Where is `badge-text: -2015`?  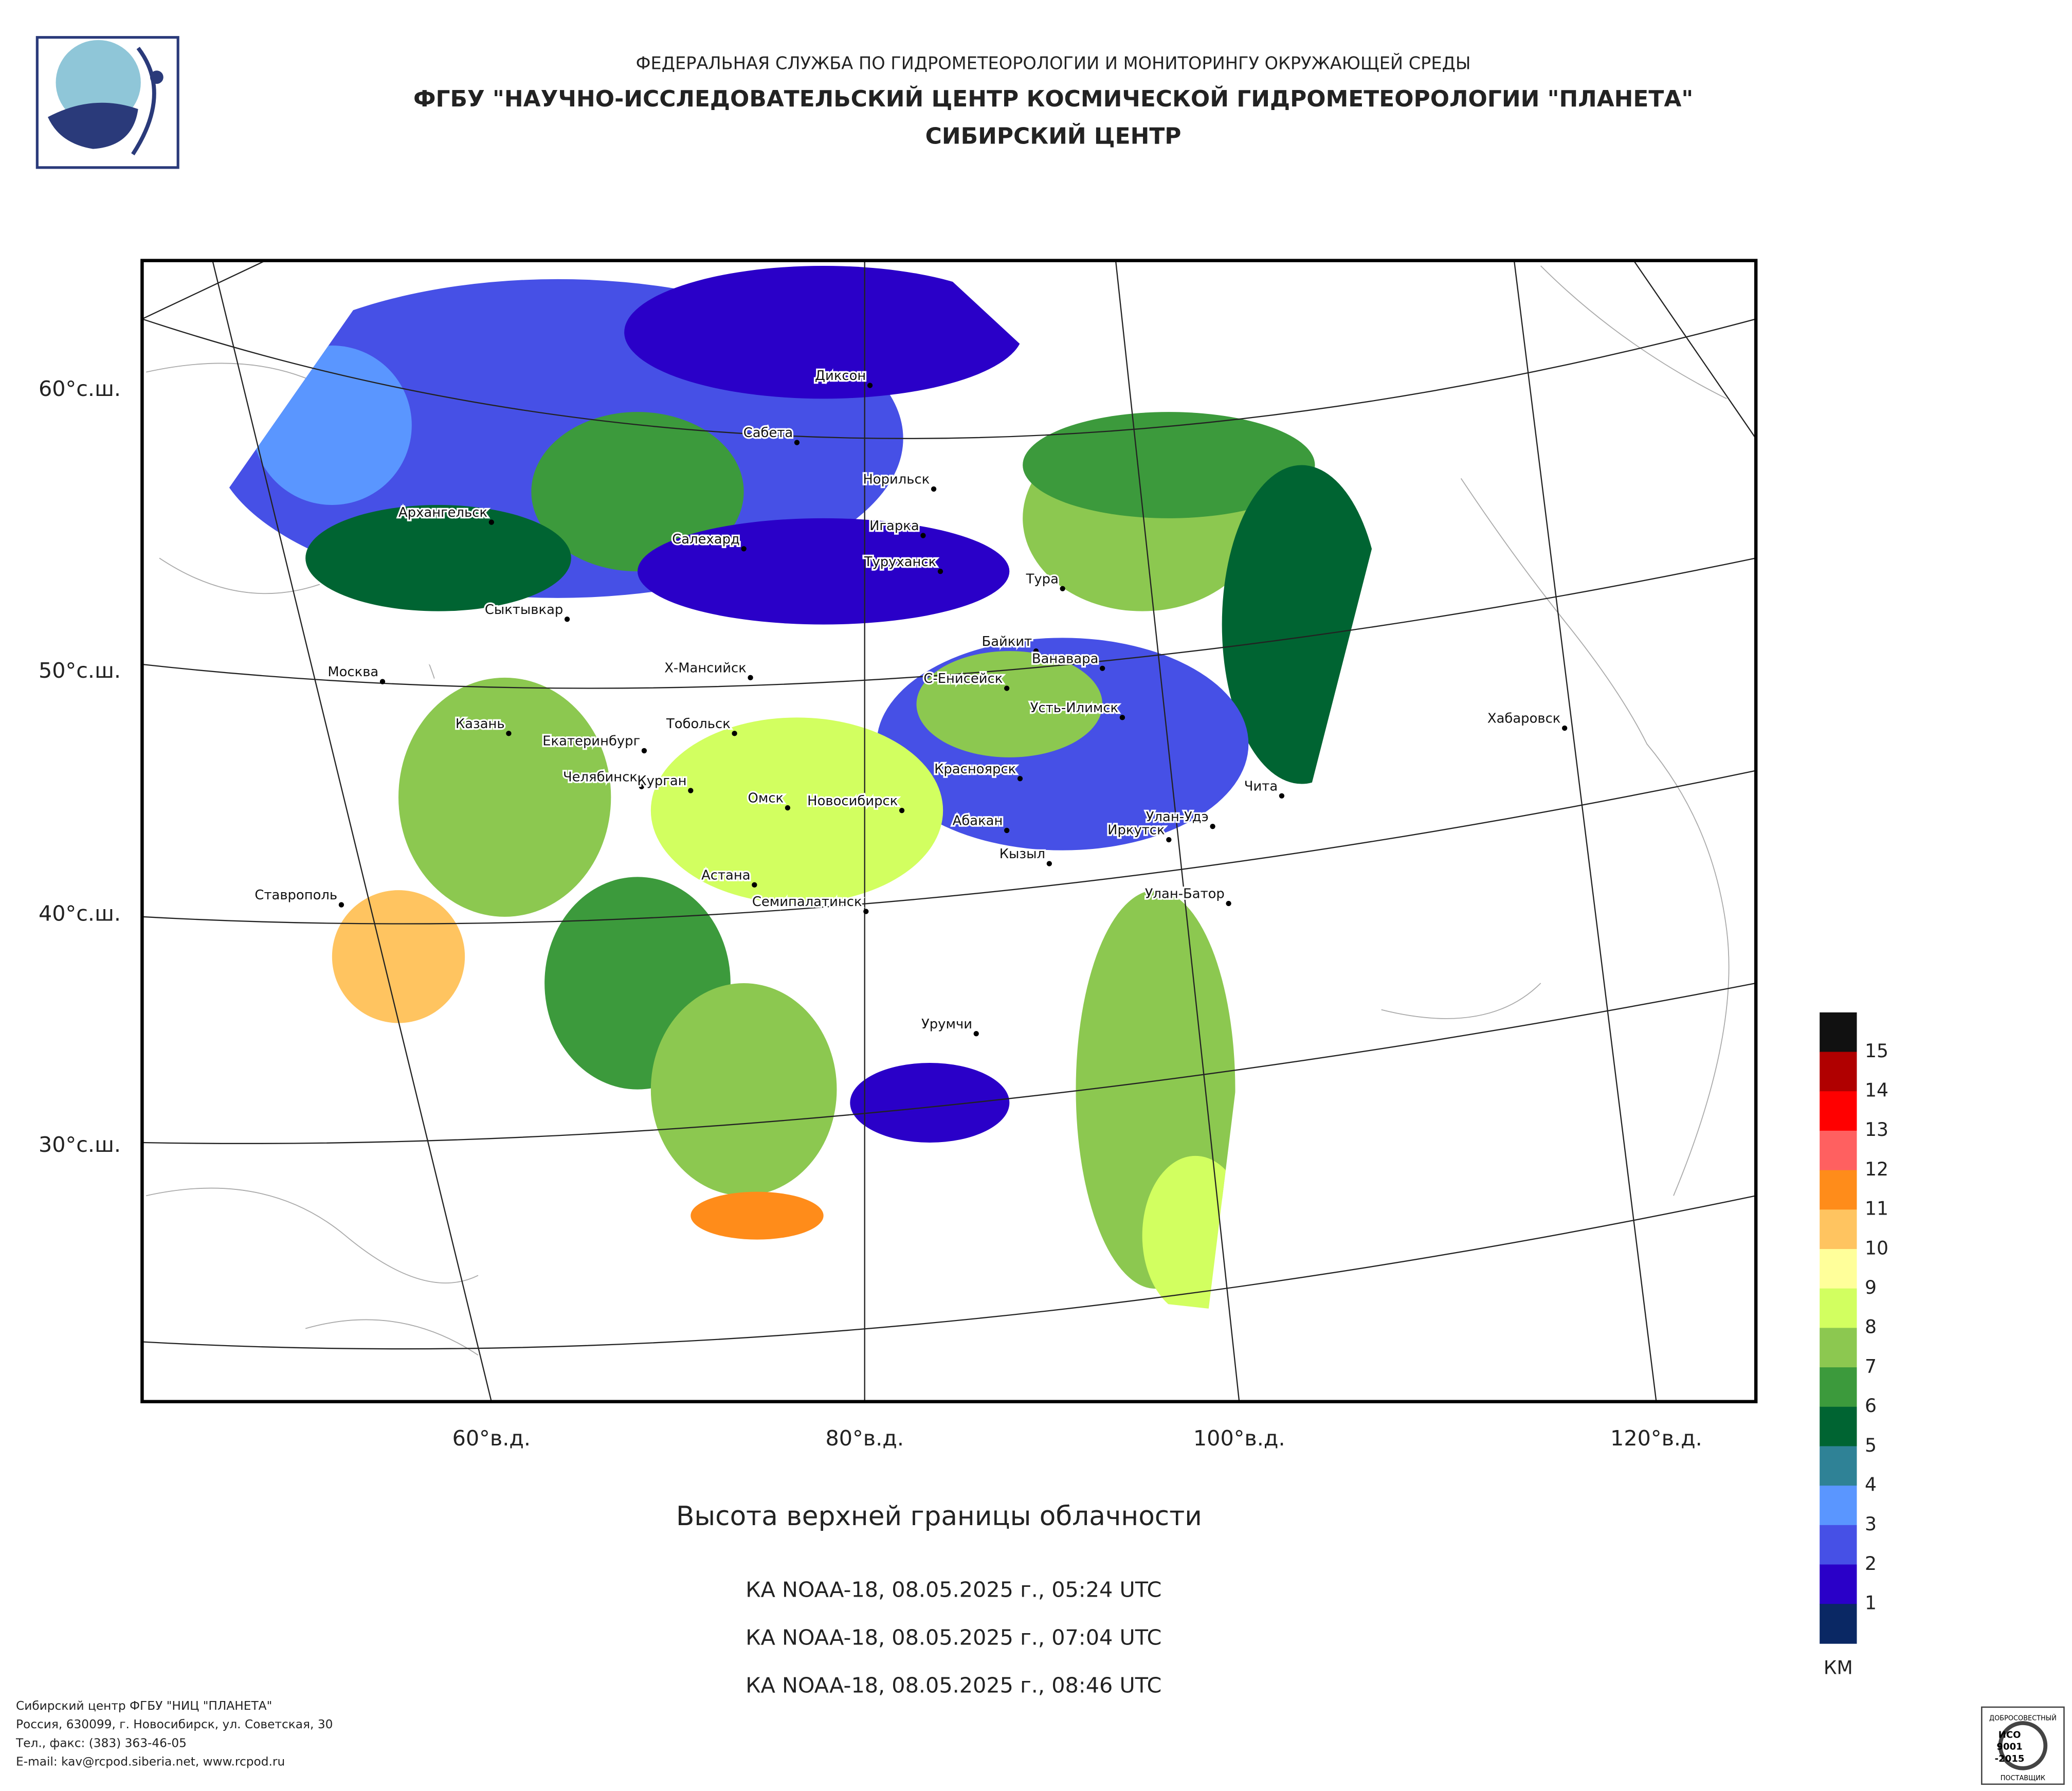 badge-text: -2015 is located at coordinates (2010, 1758).